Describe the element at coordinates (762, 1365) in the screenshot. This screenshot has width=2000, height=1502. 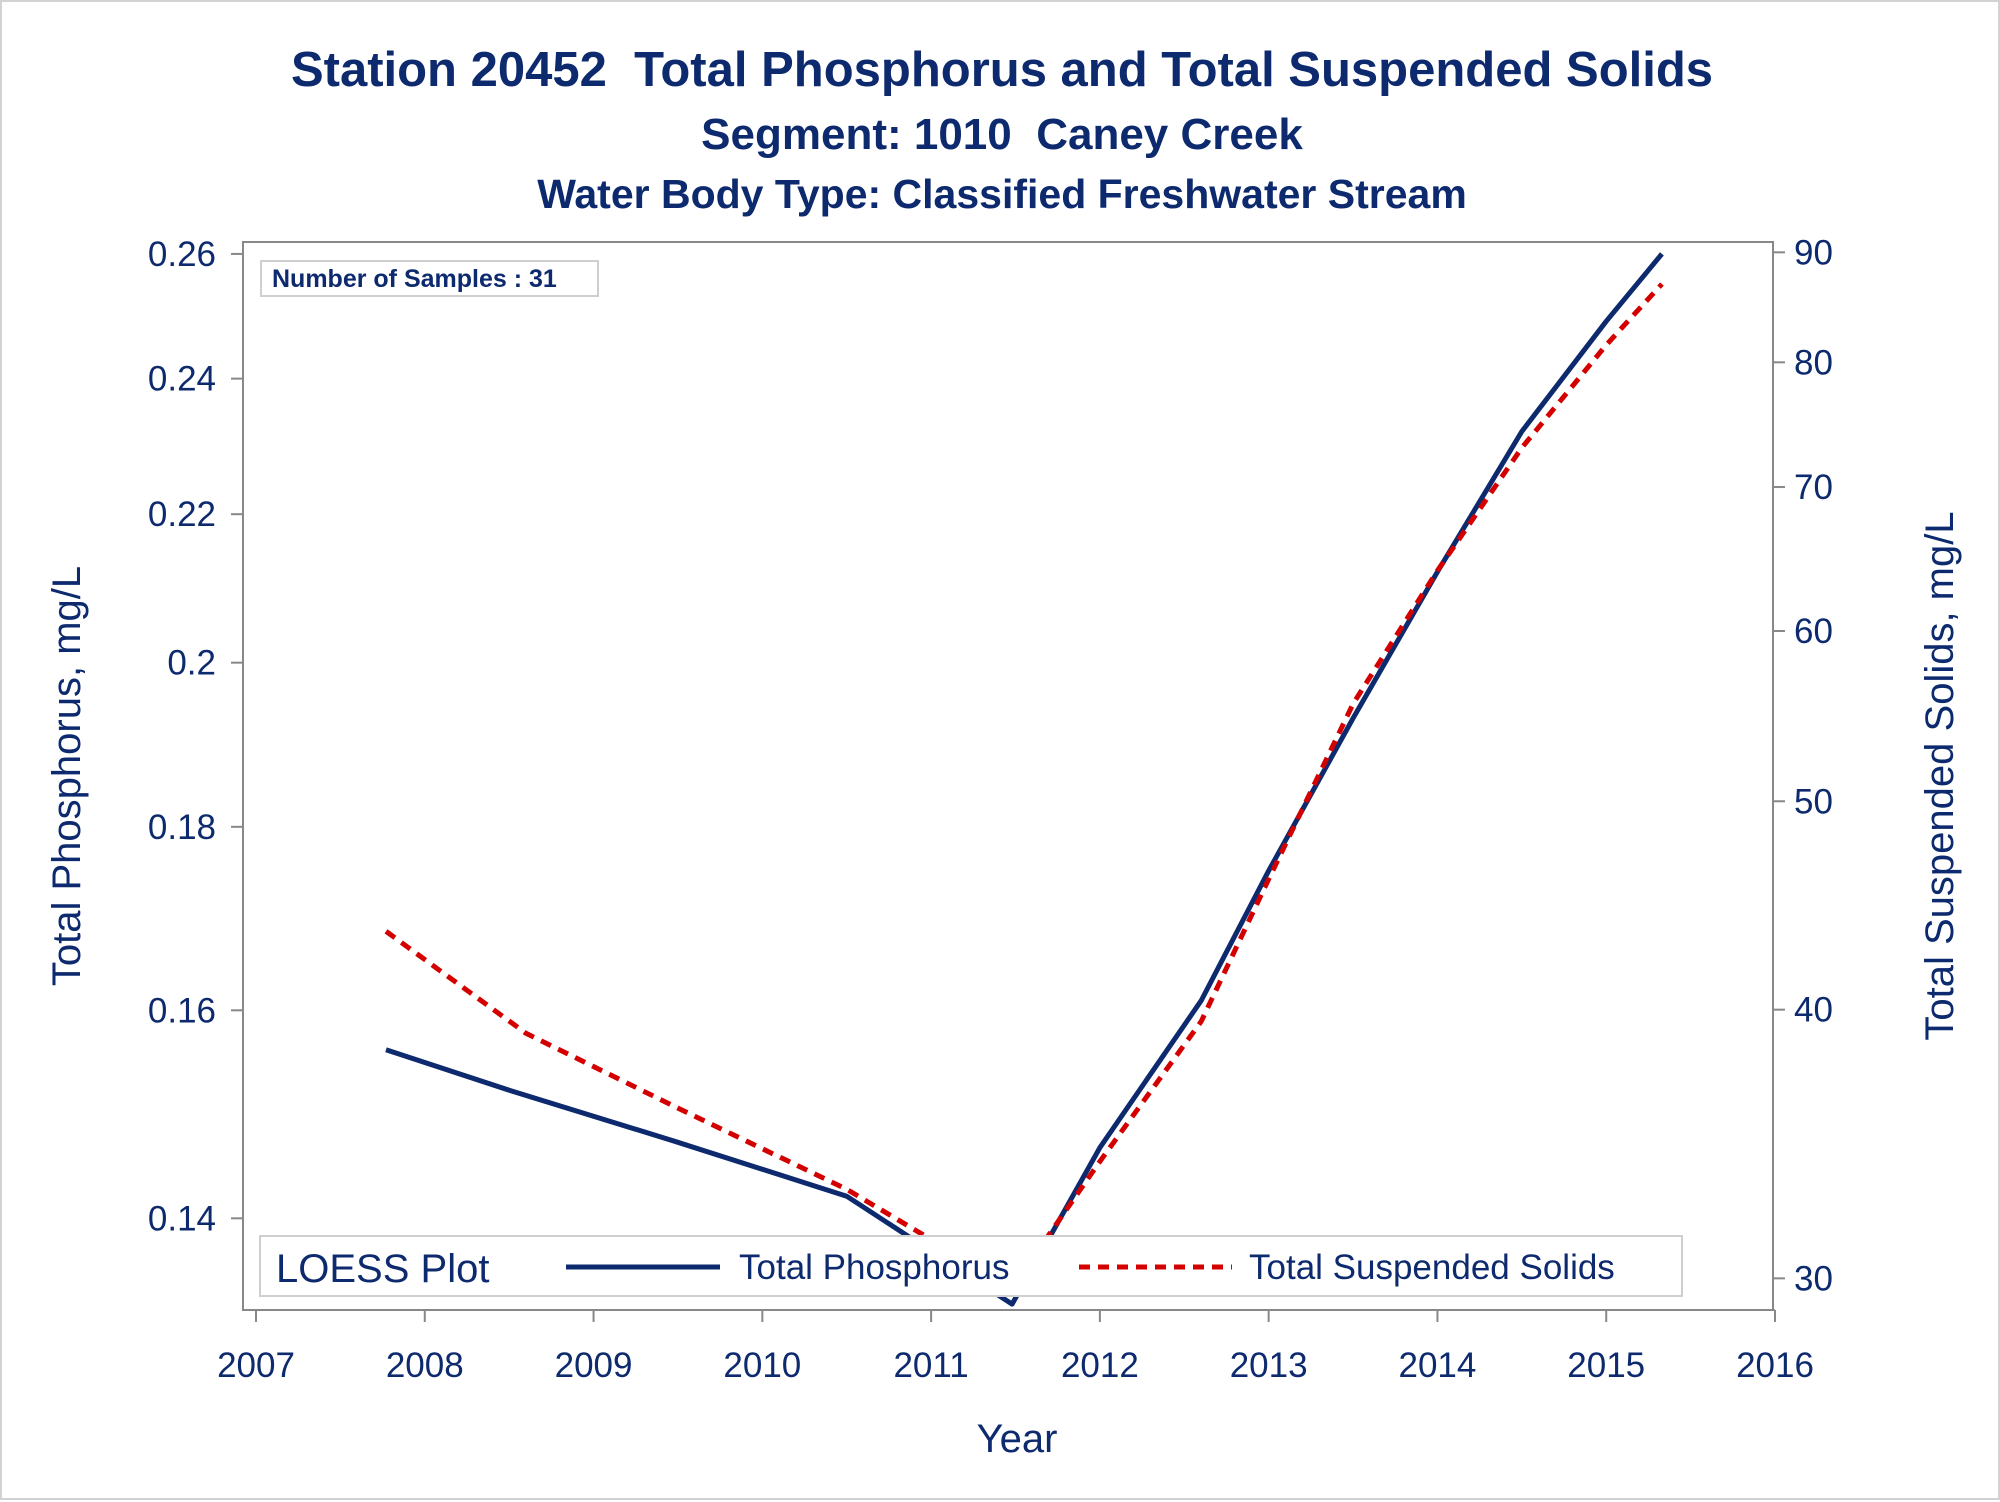
I see `x-tick-label-2010: 2010` at that location.